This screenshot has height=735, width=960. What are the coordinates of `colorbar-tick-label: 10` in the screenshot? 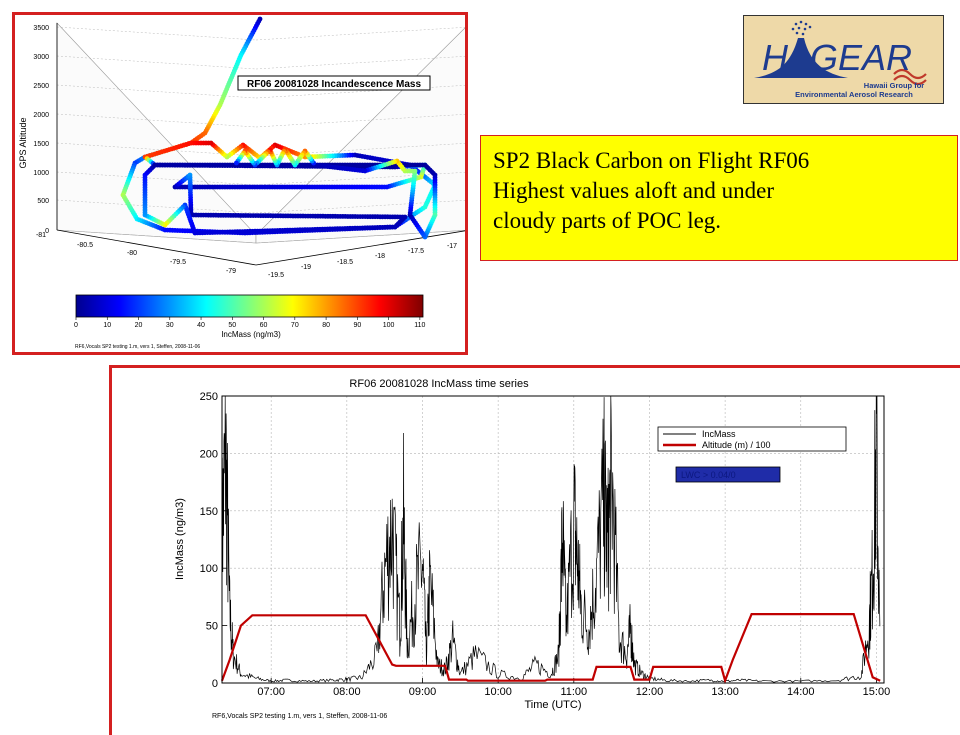 It's located at (107, 325).